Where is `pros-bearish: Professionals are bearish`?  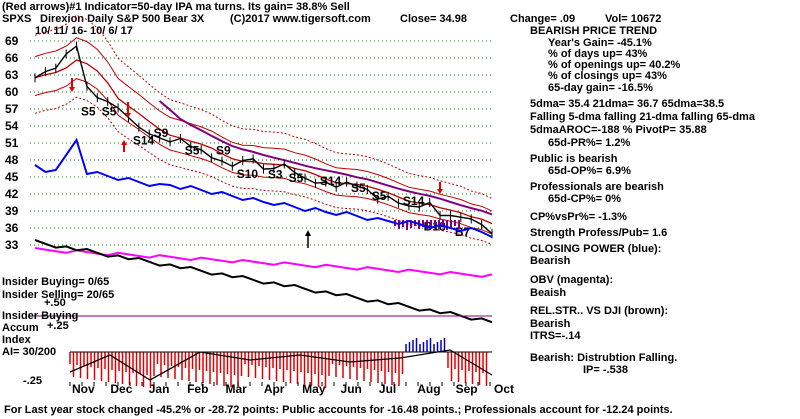 pros-bearish: Professionals are bearish is located at coordinates (597, 187).